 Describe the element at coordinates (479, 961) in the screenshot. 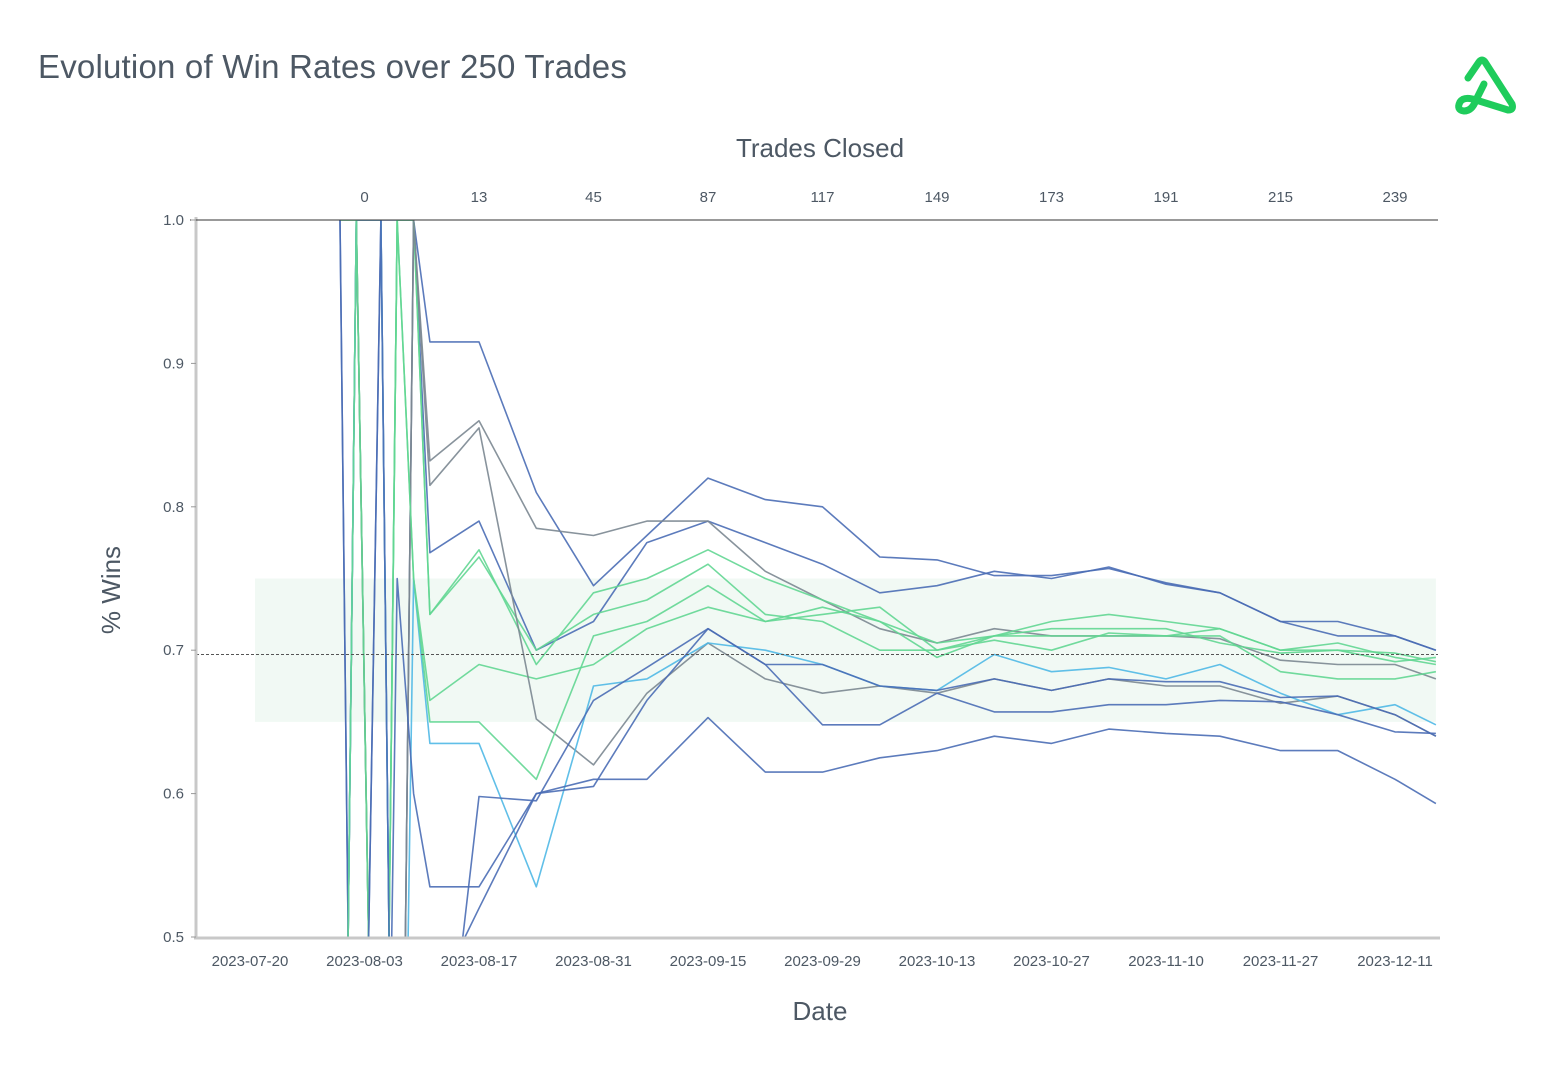

I see `x-tick-label: 2023-08-17` at that location.